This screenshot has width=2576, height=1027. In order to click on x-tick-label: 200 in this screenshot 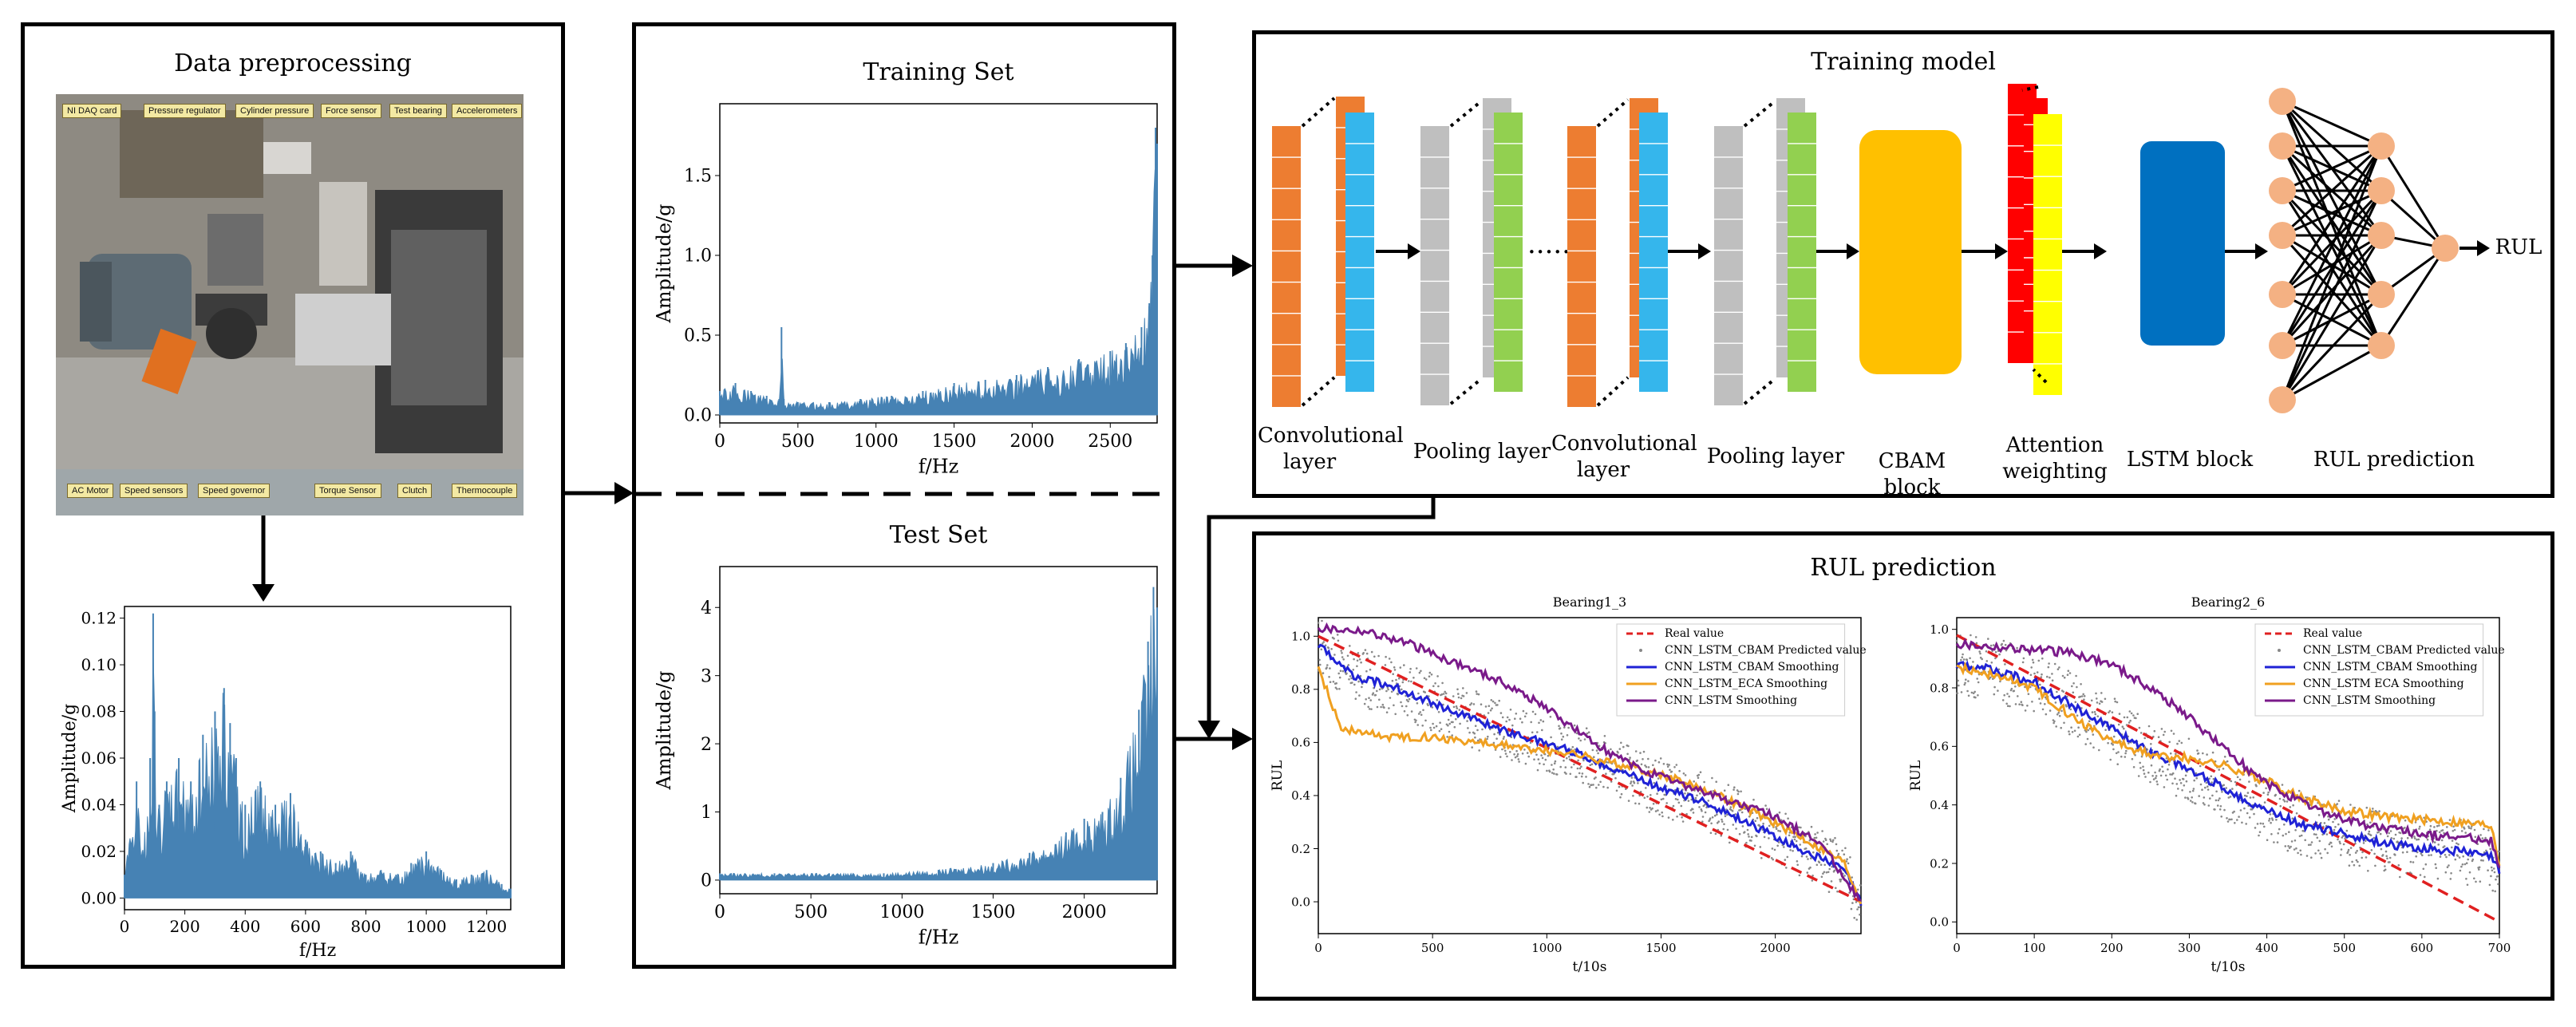, I will do `click(185, 927)`.